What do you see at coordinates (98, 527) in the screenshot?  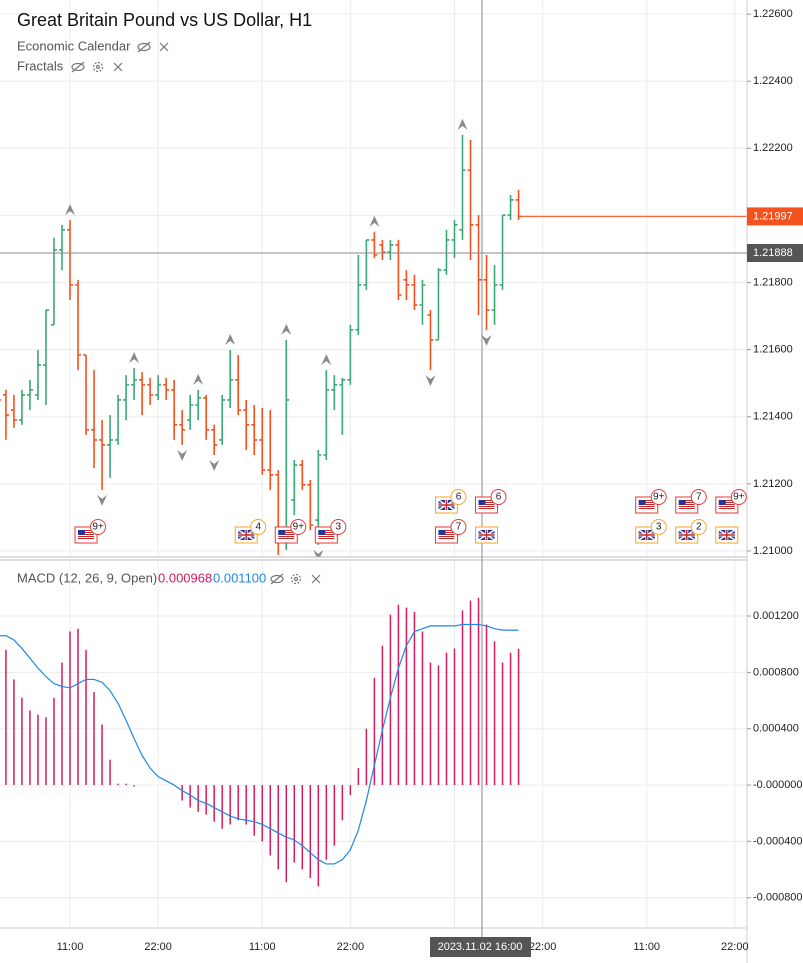 I see `event-count: 9+` at bounding box center [98, 527].